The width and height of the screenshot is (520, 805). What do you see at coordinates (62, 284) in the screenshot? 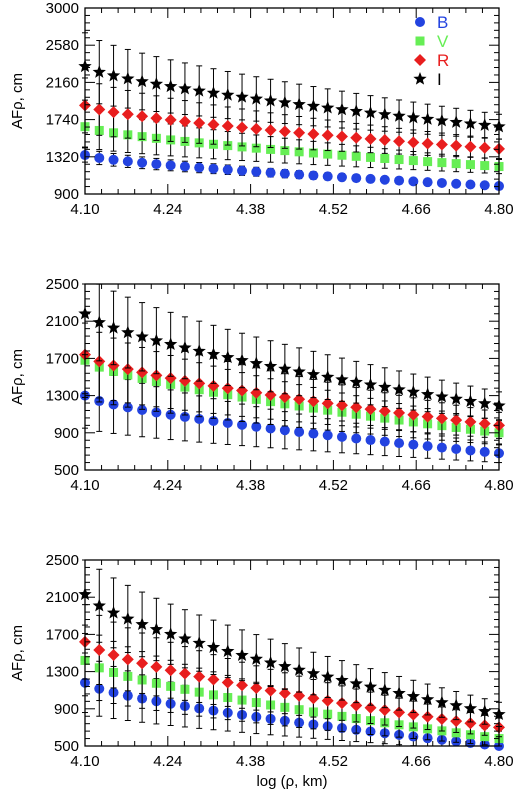
I see `y-tick-label: 2500` at bounding box center [62, 284].